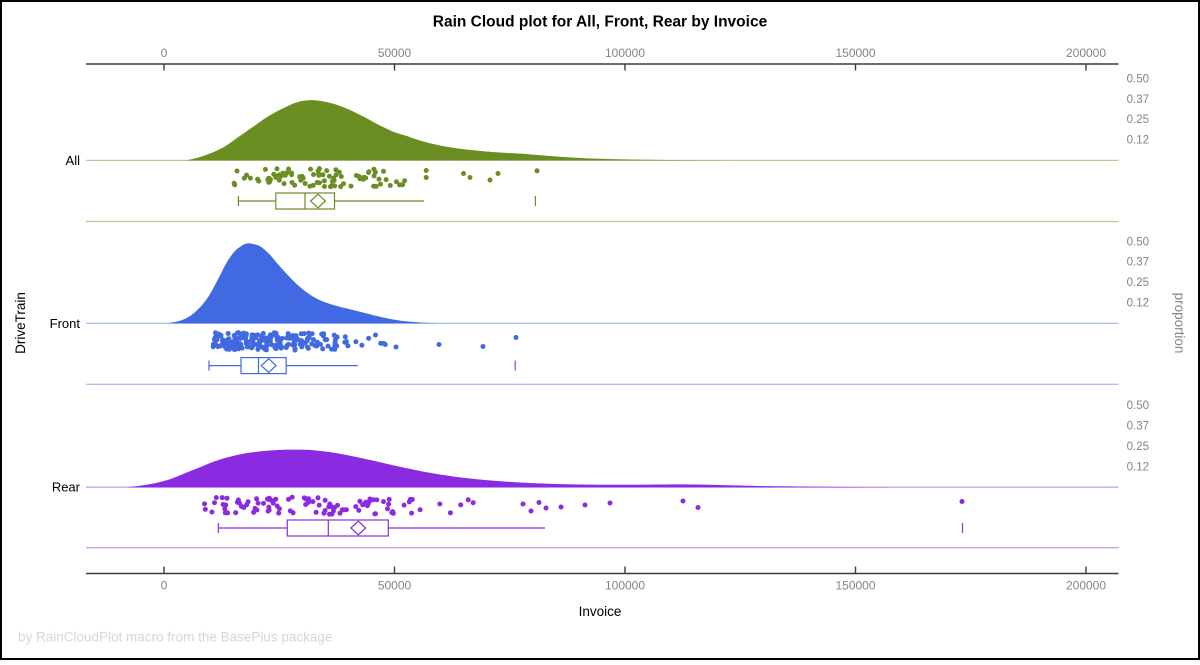 The image size is (1200, 665). Describe the element at coordinates (20, 323) in the screenshot. I see `svg-text: DriveTrain` at that location.